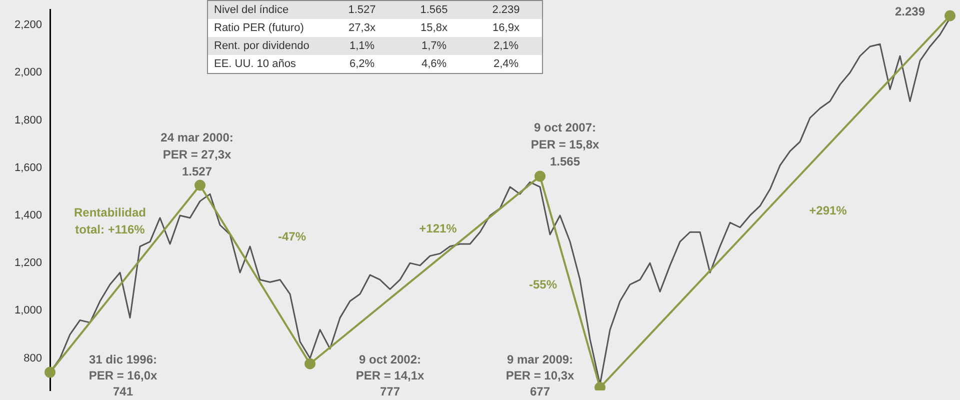 The width and height of the screenshot is (960, 400). I want to click on annotation: 16,9x, so click(506, 28).